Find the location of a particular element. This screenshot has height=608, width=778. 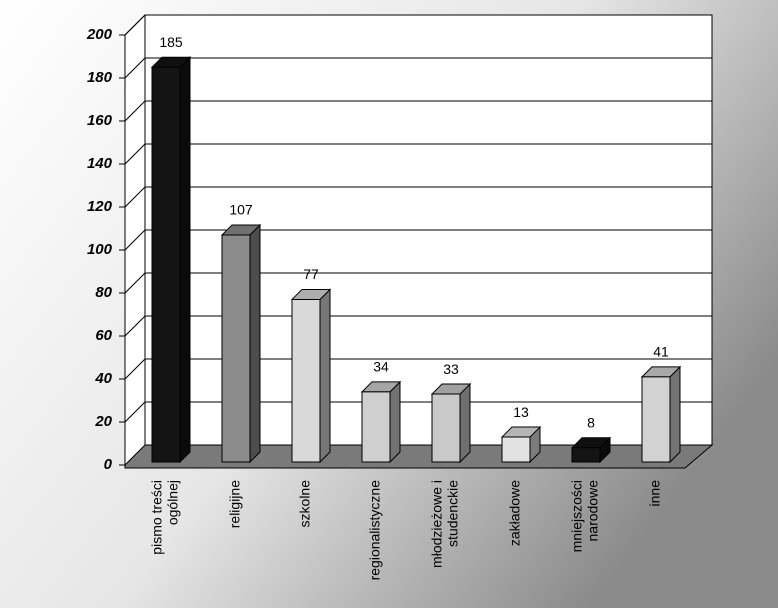

y-tick-label: 180 is located at coordinates (100, 77).